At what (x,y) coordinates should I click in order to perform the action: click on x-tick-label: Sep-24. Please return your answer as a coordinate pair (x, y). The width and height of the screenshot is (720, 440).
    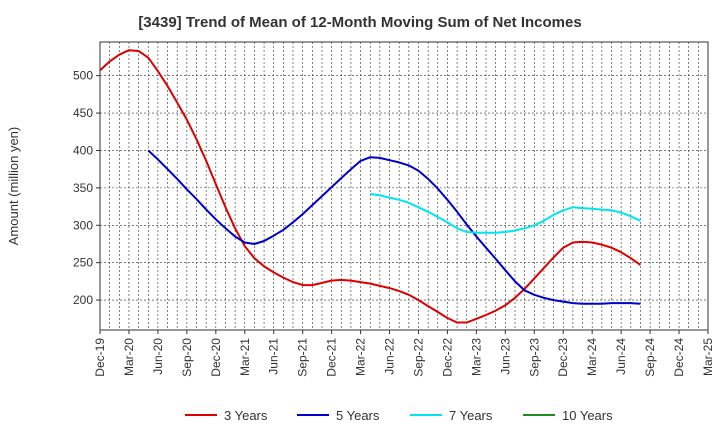
    Looking at the image, I should click on (650, 357).